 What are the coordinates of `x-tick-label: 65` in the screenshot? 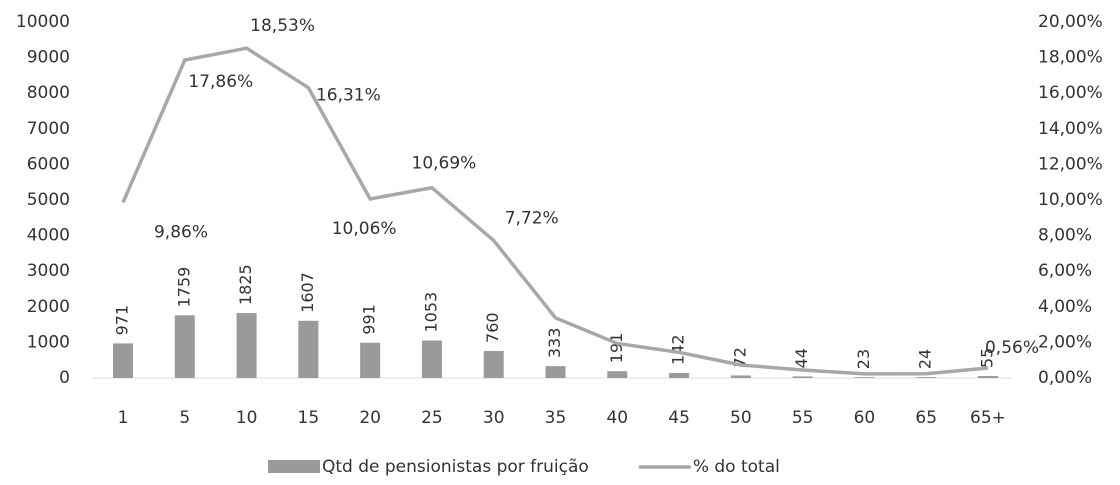 It's located at (926, 418).